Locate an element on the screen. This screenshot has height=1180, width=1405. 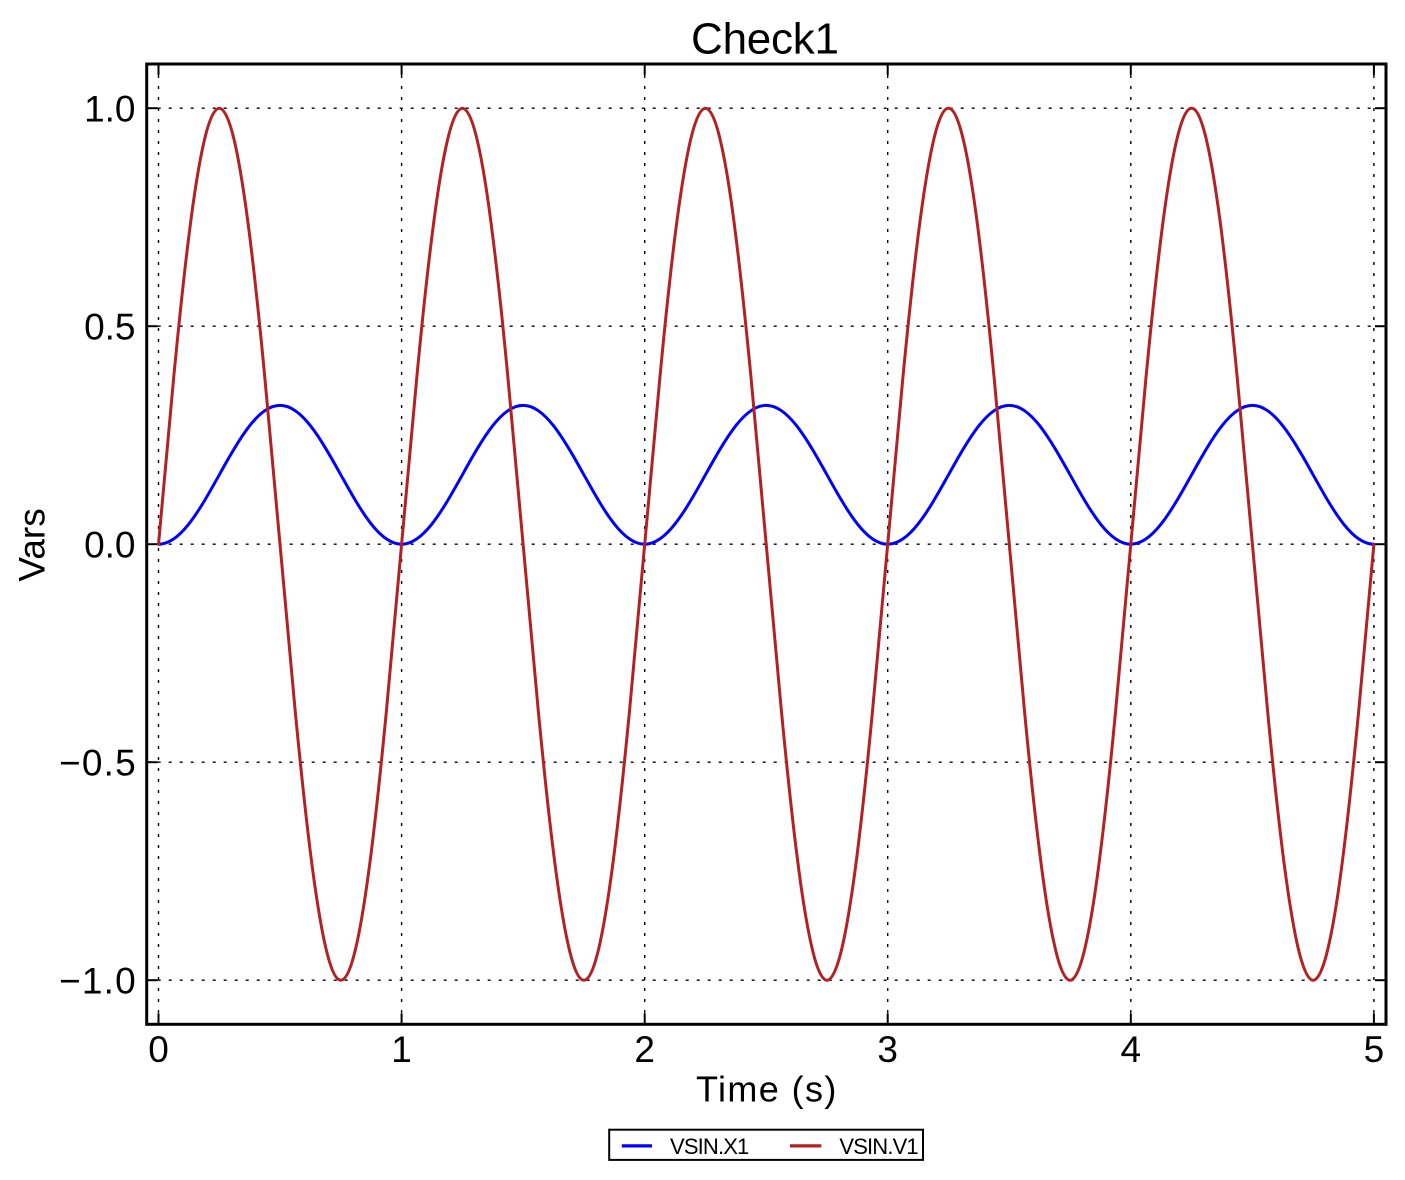
svg-text: −1.0 is located at coordinates (98, 981).